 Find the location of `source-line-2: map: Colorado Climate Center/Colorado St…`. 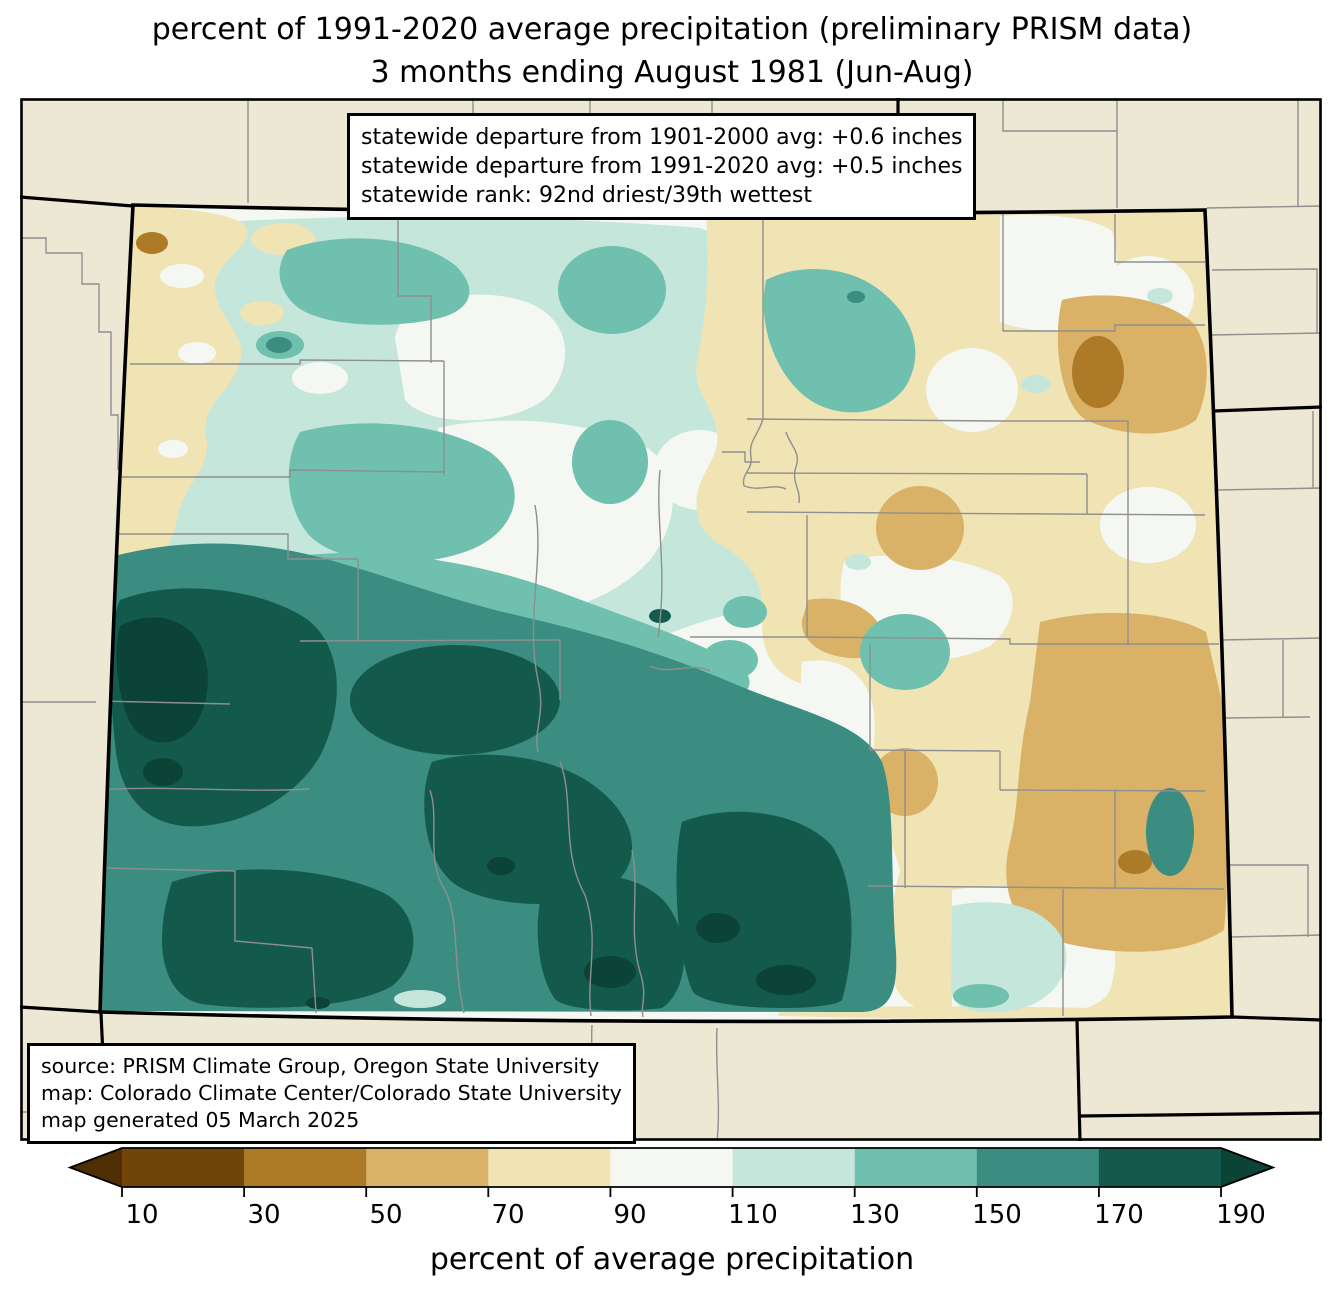

source-line-2: map: Colorado Climate Center/Colorado St… is located at coordinates (331, 1093).